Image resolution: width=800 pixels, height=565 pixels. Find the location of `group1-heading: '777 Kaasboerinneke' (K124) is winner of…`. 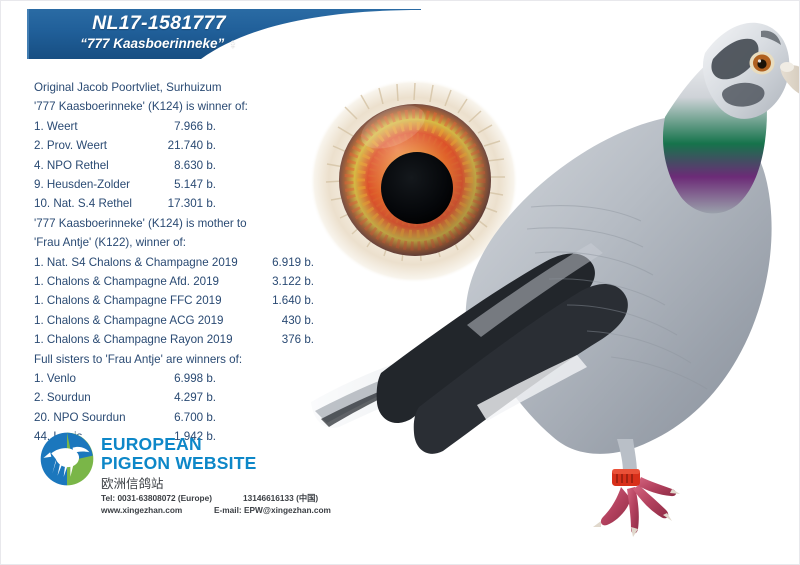

group1-heading: '777 Kaasboerinneke' (K124) is winner of… is located at coordinates (141, 107).